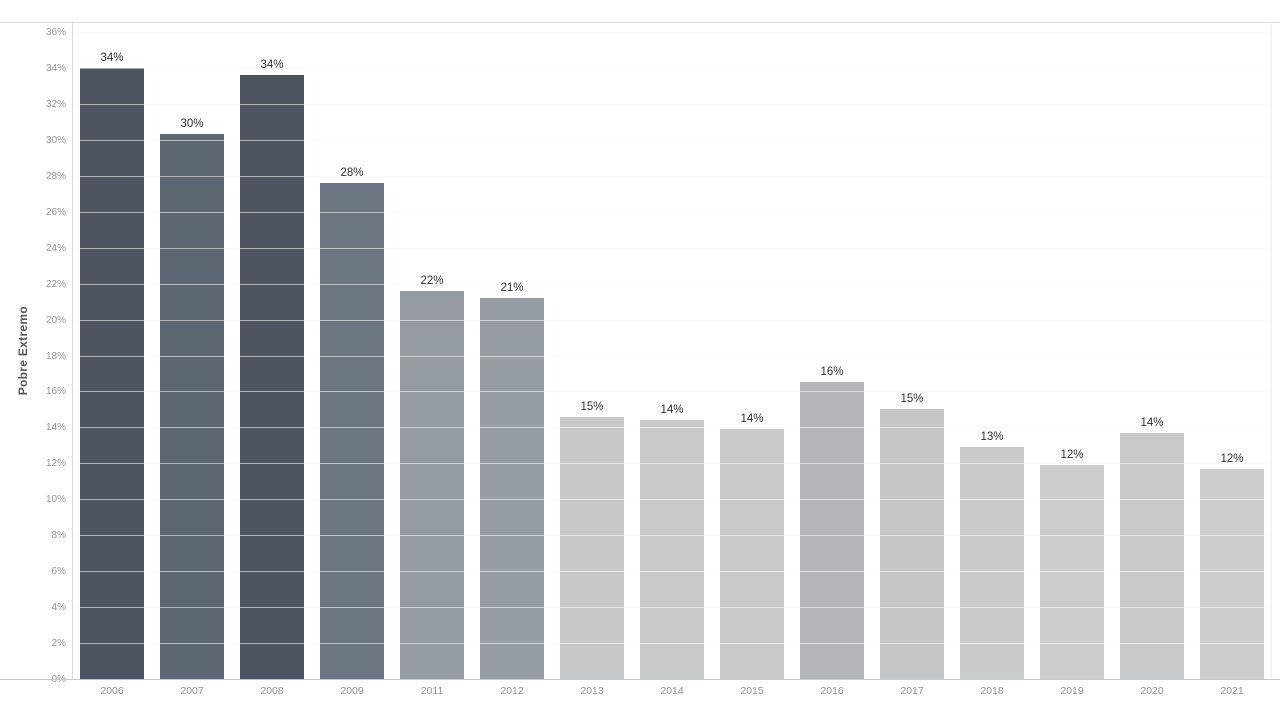 The image size is (1280, 720). Describe the element at coordinates (58, 608) in the screenshot. I see `y-tick-label: 4%` at that location.